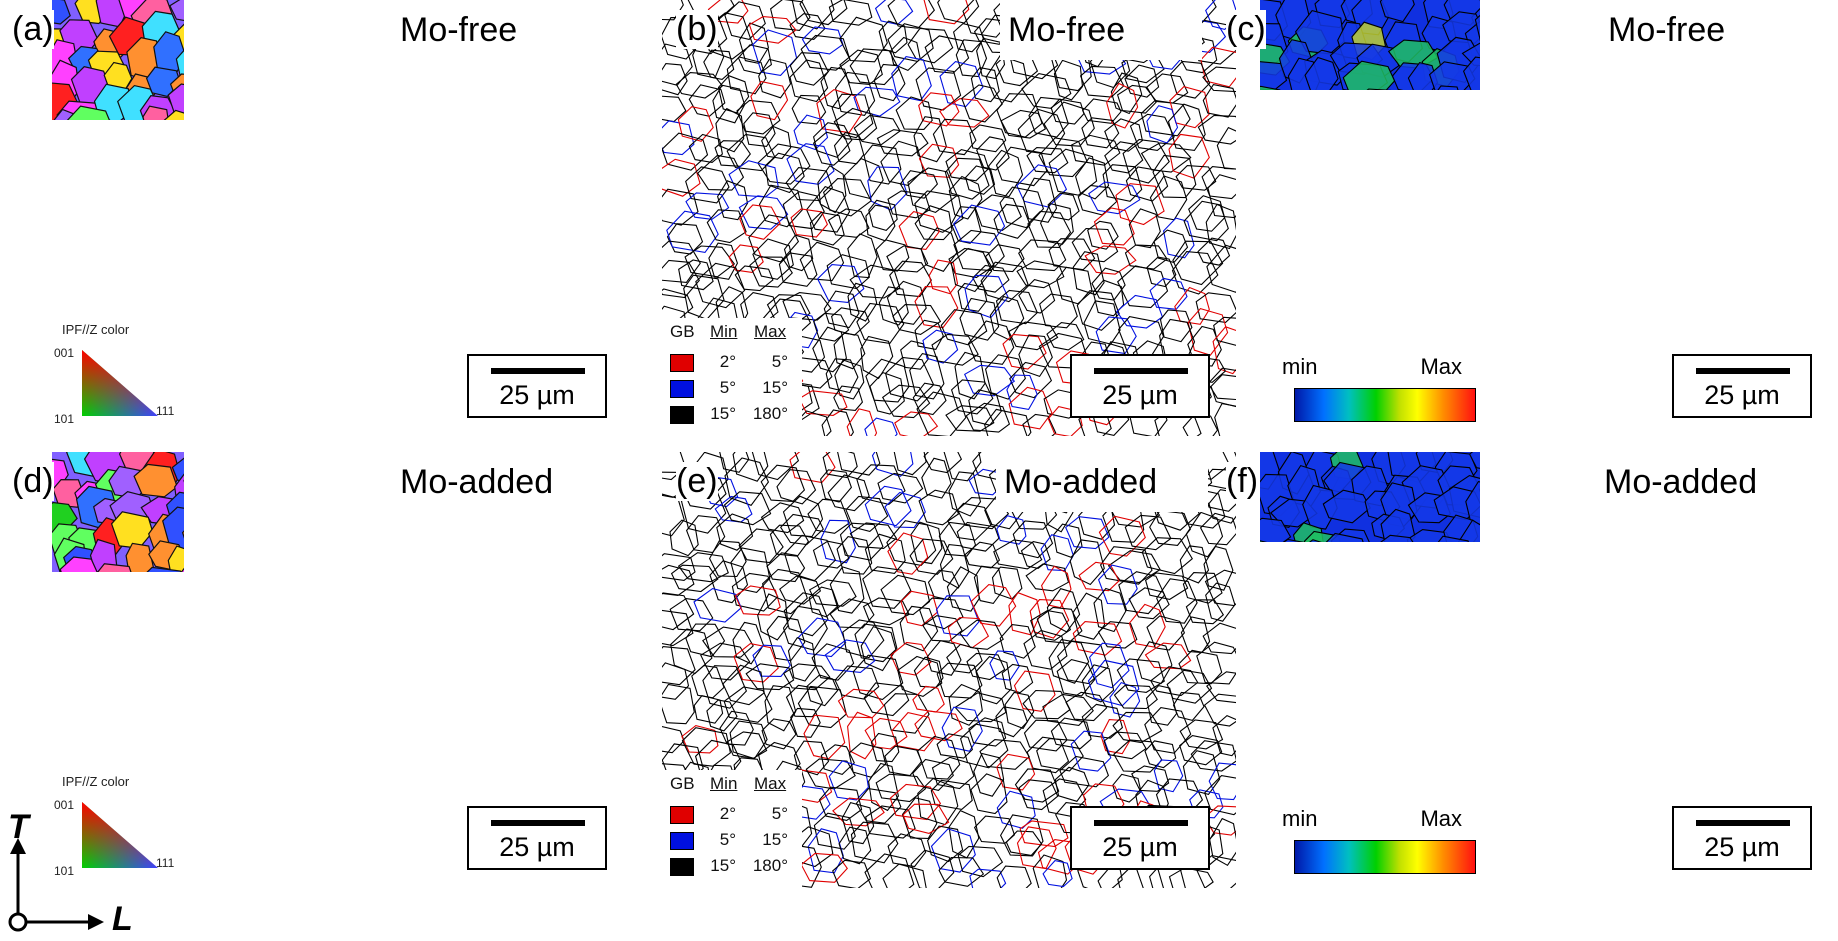 This screenshot has height=941, width=1838. What do you see at coordinates (727, 813) in the screenshot?
I see `gb-row-min: 2°` at bounding box center [727, 813].